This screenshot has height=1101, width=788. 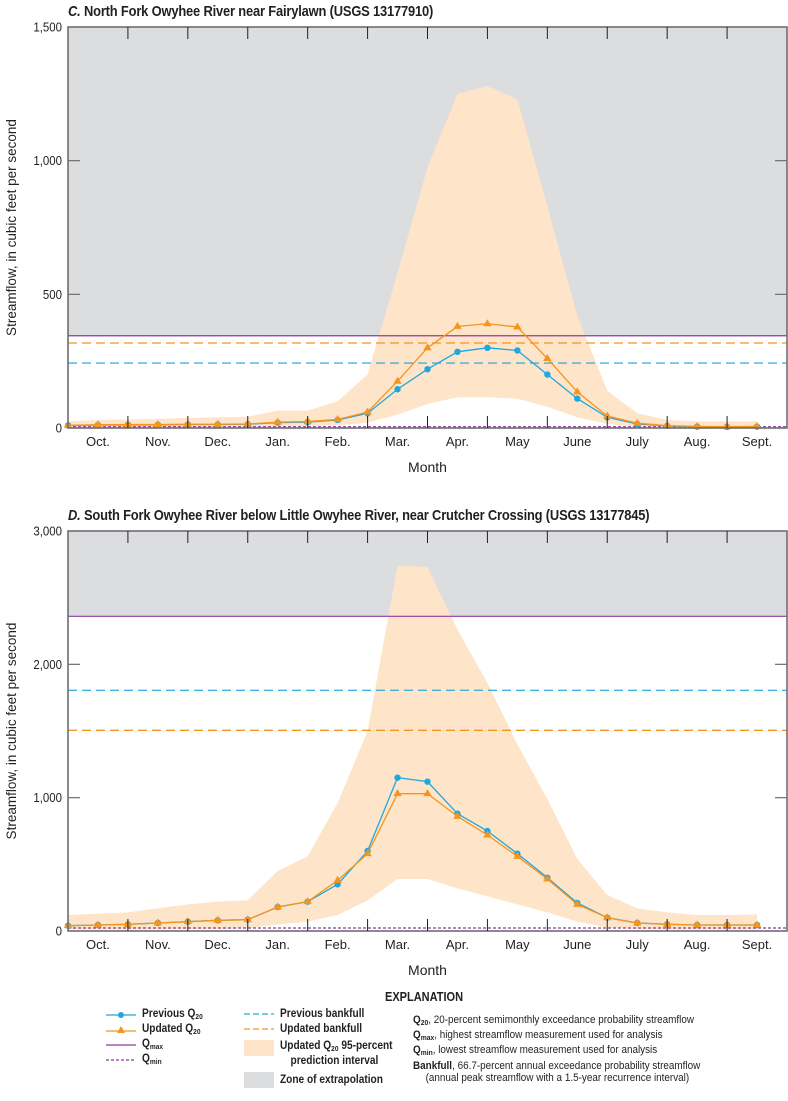 What do you see at coordinates (158, 944) in the screenshot?
I see `x-tick-label: Nov.` at bounding box center [158, 944].